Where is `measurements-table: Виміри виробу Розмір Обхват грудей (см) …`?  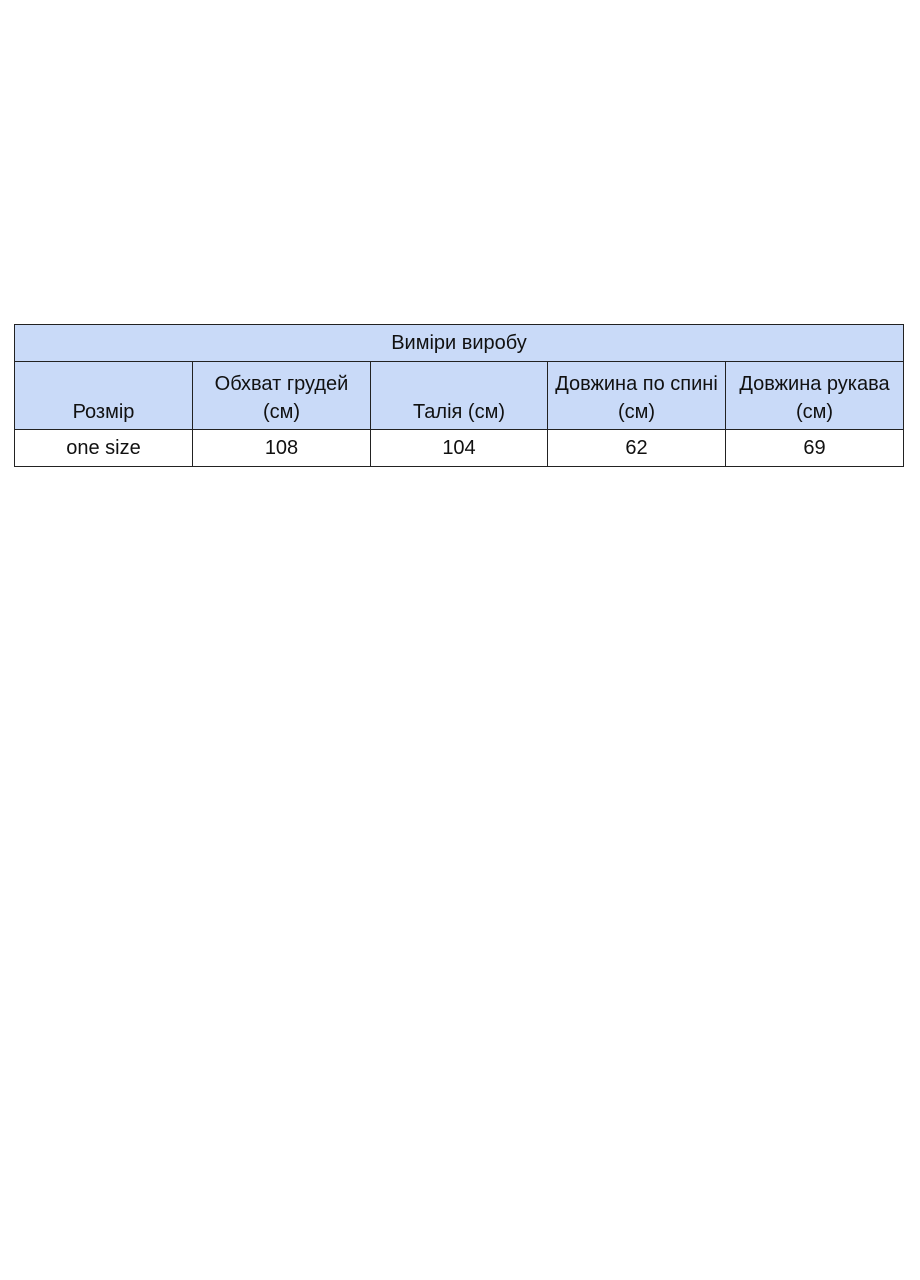 measurements-table: Виміри виробу Розмір Обхват грудей (см) … is located at coordinates (459, 395).